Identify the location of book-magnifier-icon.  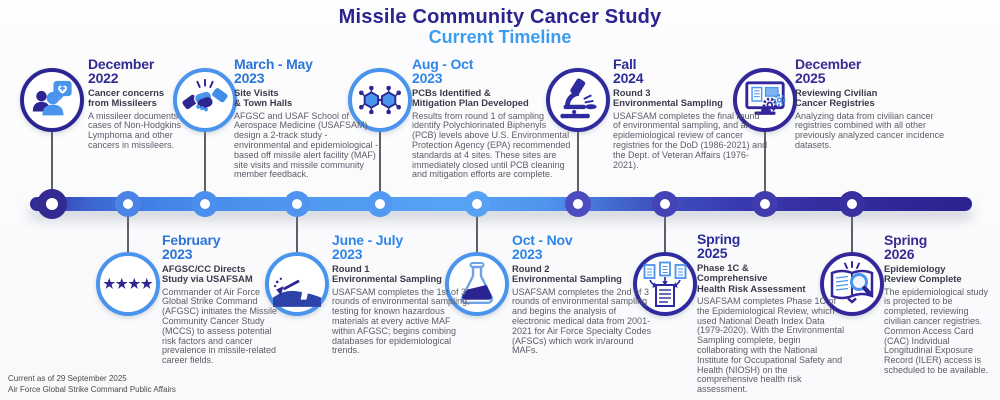
(852, 282).